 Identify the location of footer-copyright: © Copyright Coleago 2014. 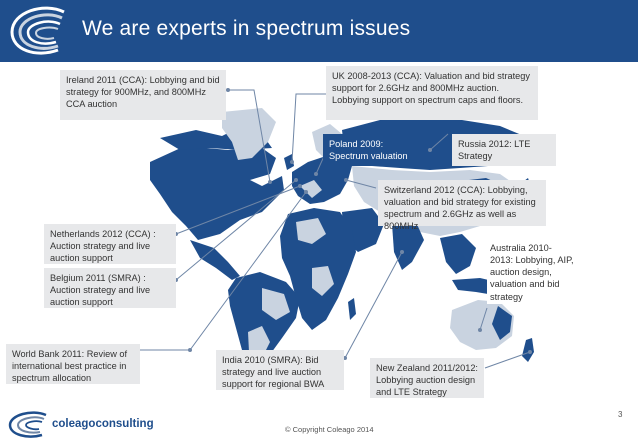
(329, 429).